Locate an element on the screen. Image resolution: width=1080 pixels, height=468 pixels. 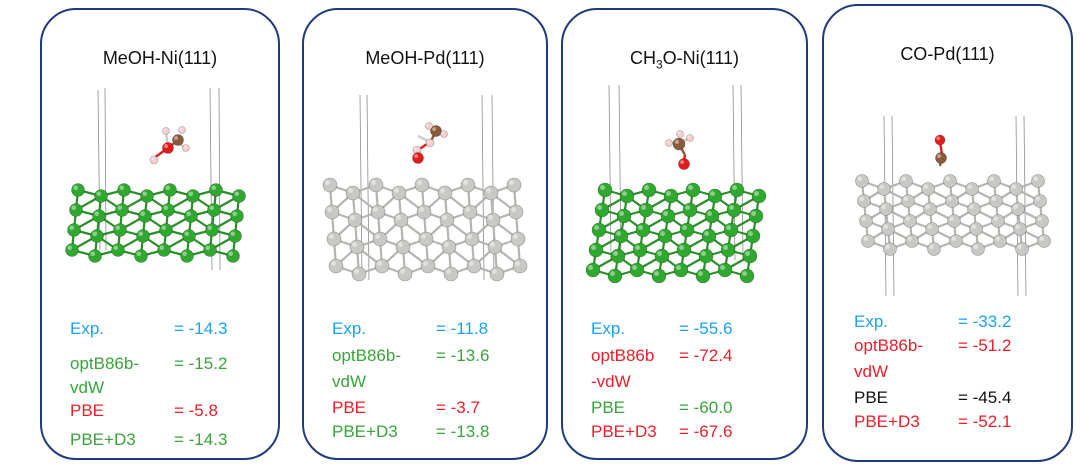
hydrogen-atom is located at coordinates (430, 143).